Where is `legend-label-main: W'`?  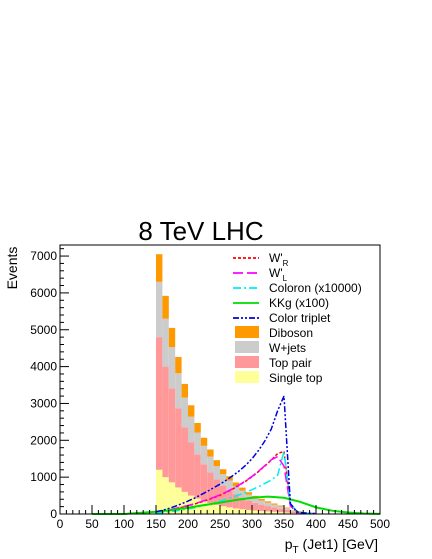 legend-label-main: W' is located at coordinates (276, 258).